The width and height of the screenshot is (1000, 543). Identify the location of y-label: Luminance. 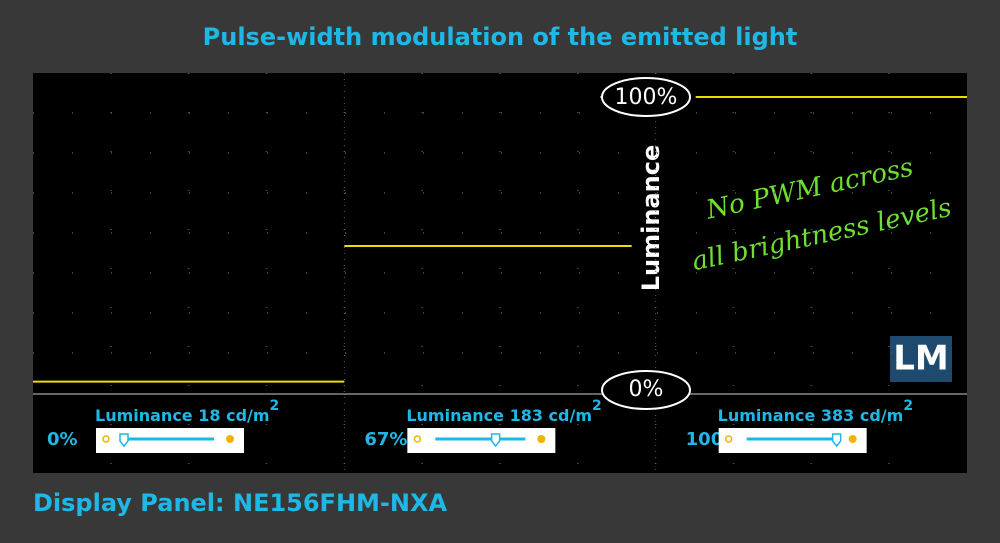
(651, 218).